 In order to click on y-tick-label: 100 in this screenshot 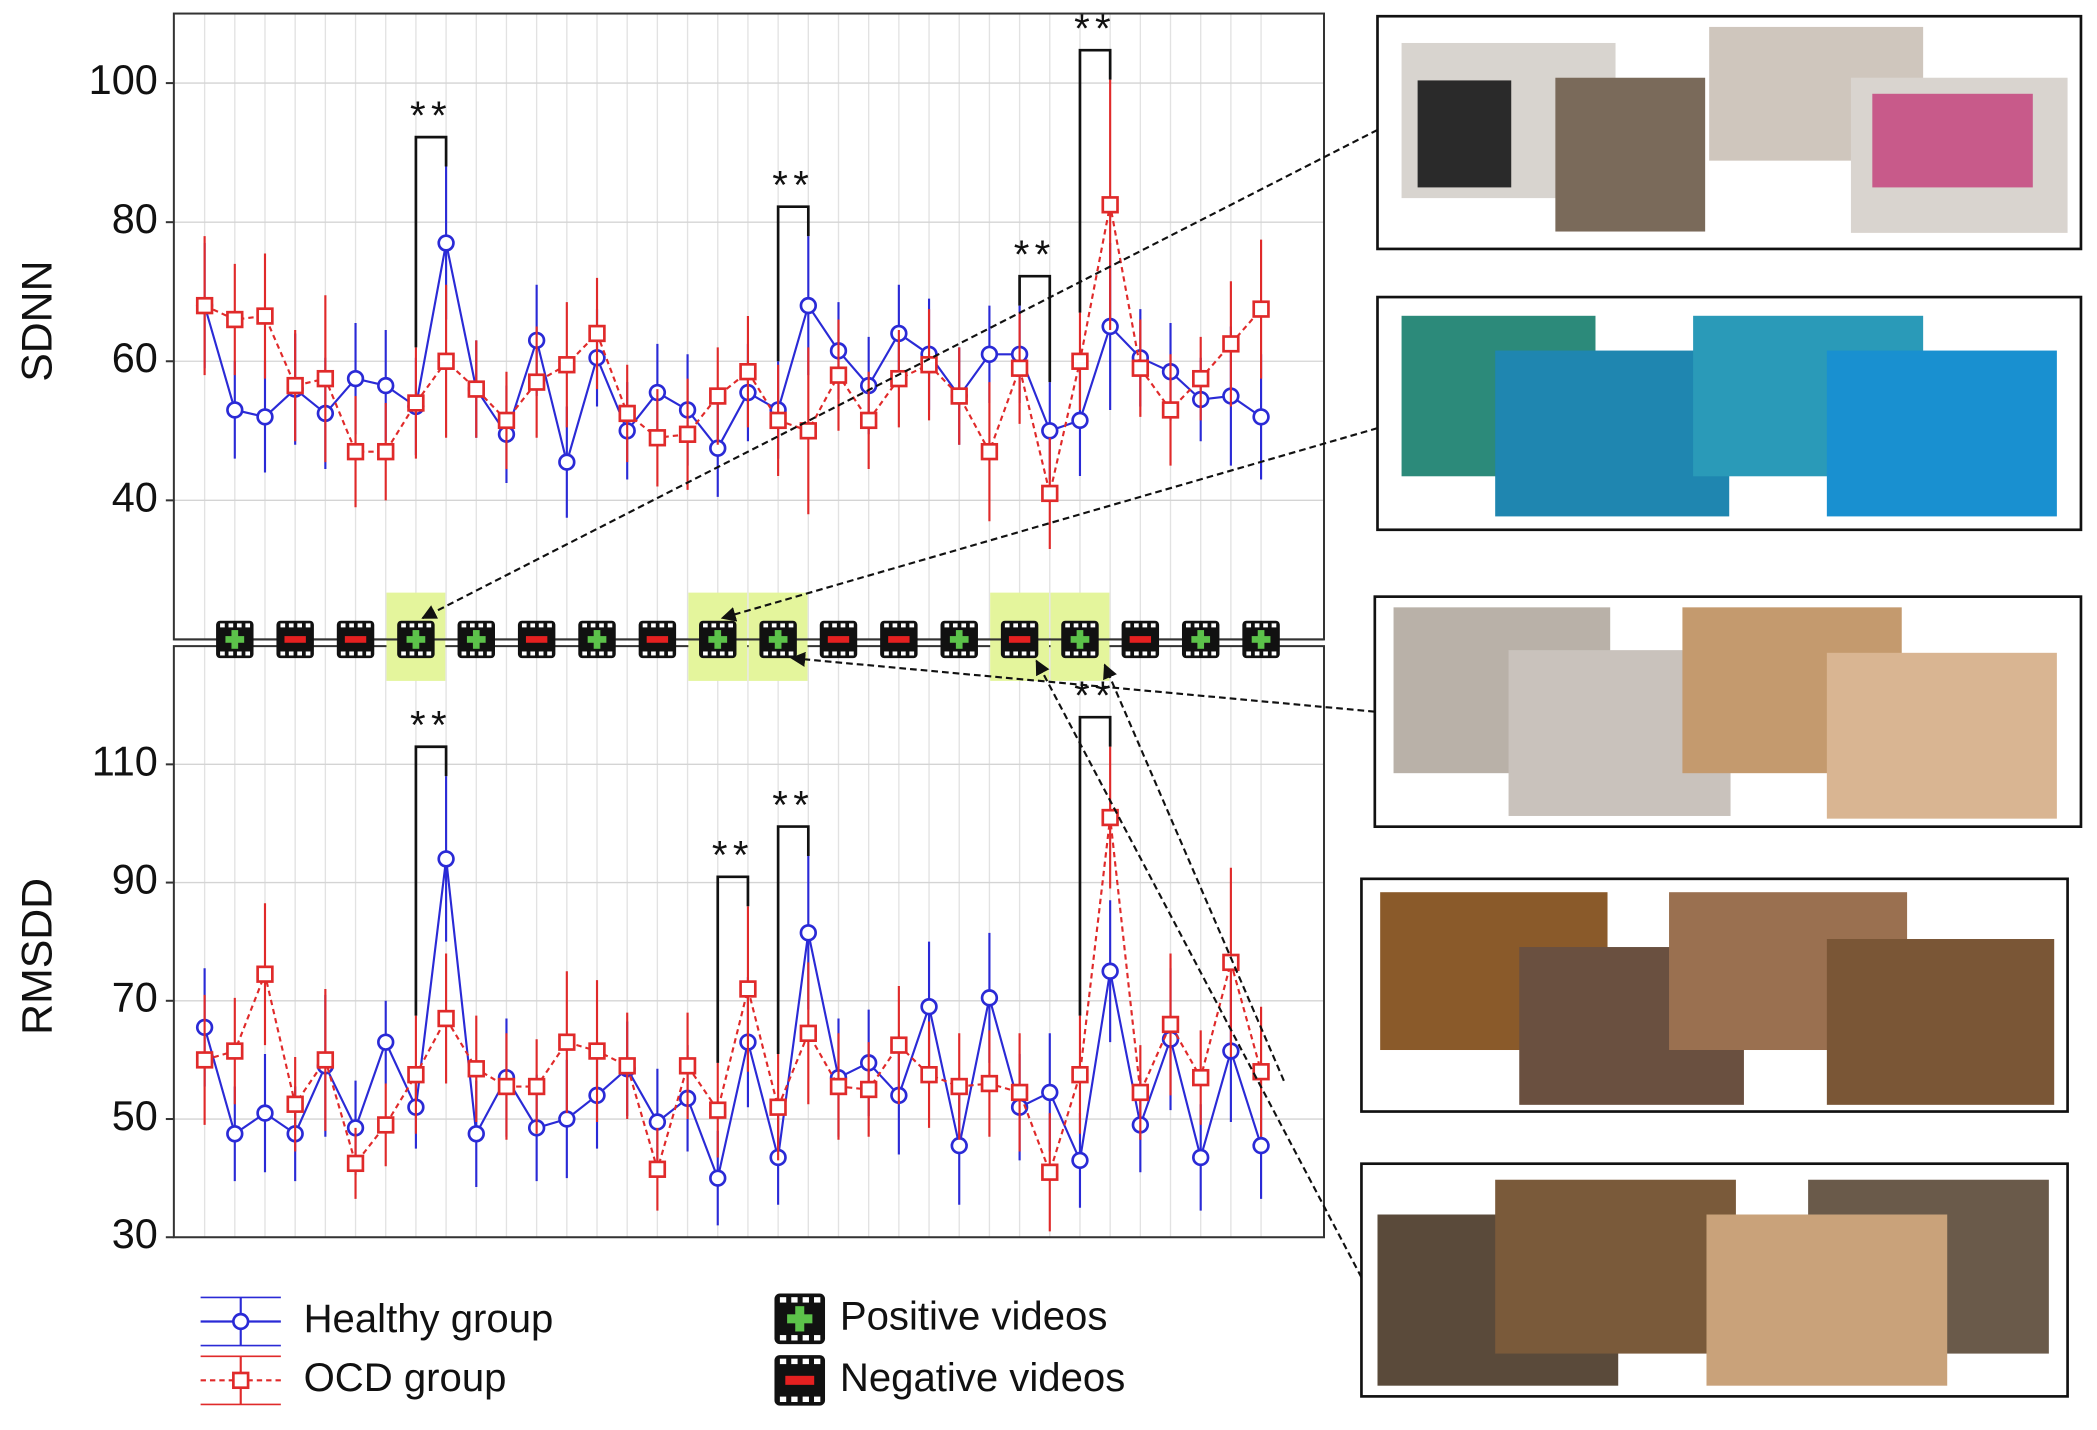, I will do `click(123, 79)`.